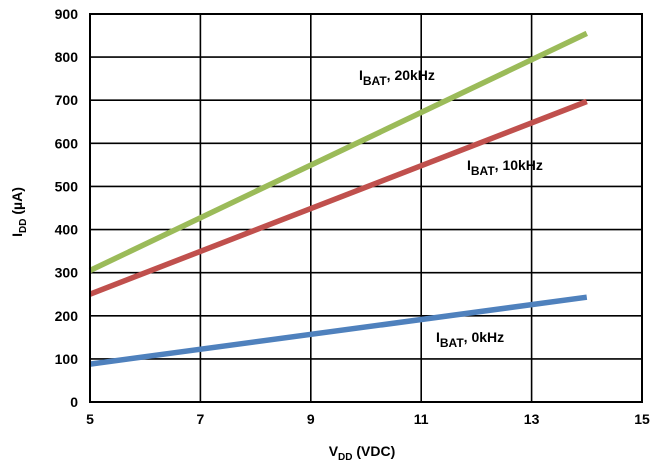  I want to click on y-tick-label: 600, so click(67, 143).